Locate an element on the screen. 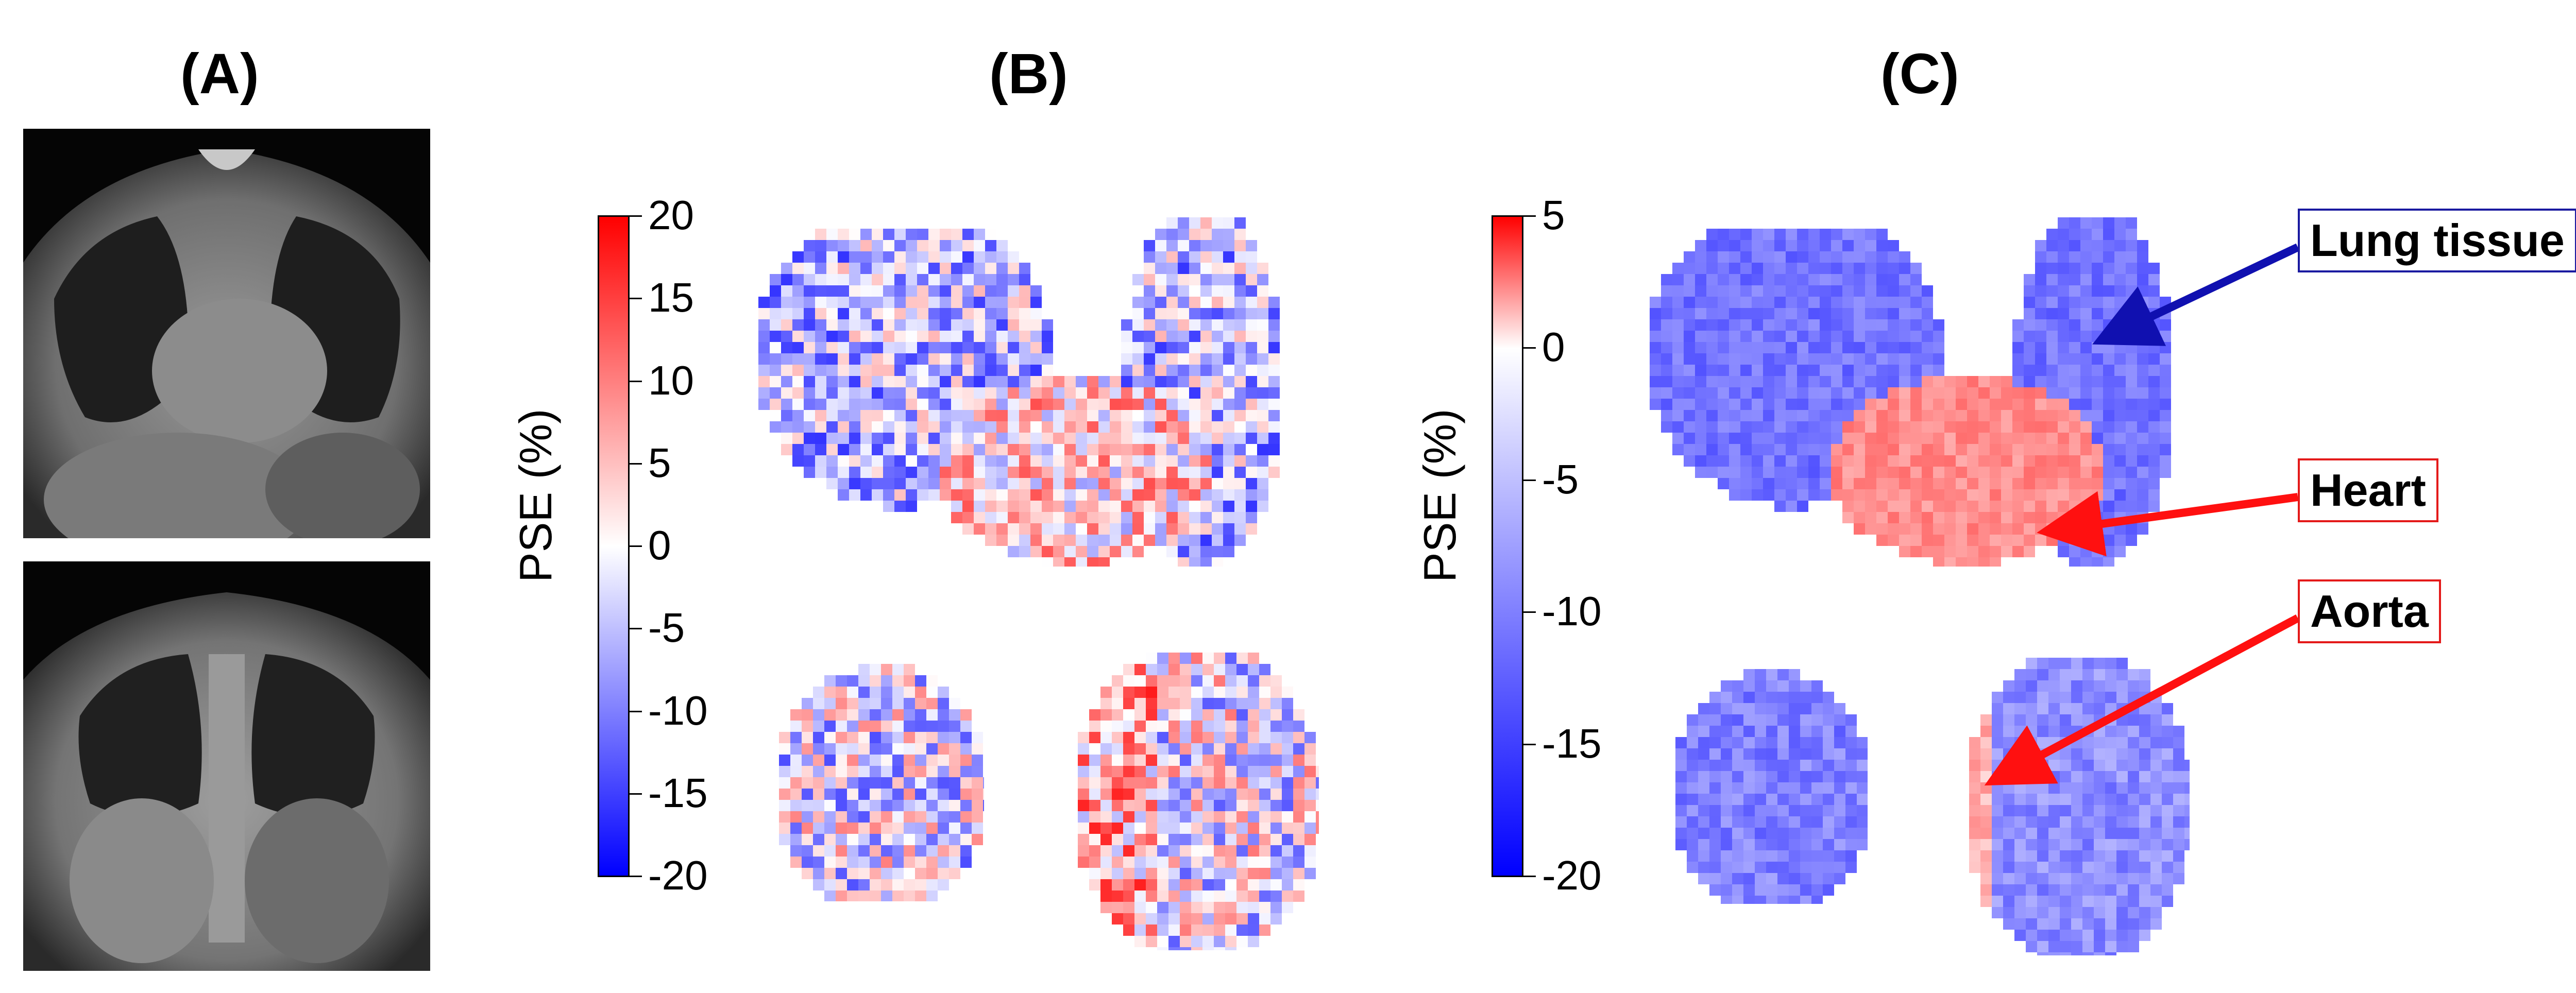 Image resolution: width=2576 pixels, height=993 pixels. panel-b-colorbar-tick-label: 20 is located at coordinates (671, 215).